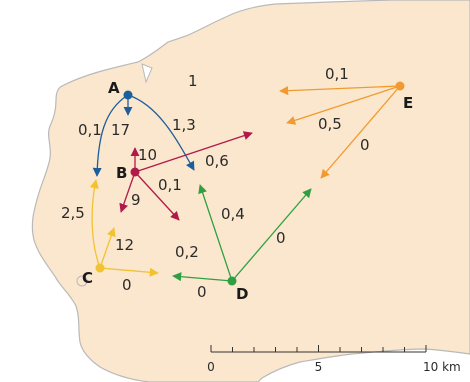 Image resolution: width=470 pixels, height=382 pixels. Describe the element at coordinates (135, 172) in the screenshot. I see `node-b-dot` at that location.